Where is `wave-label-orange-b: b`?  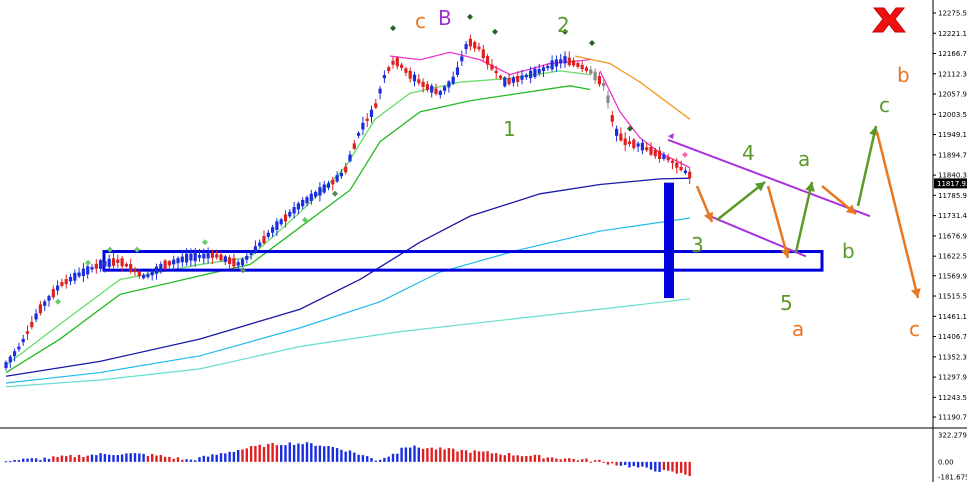
wave-label-orange-b: b is located at coordinates (903, 75).